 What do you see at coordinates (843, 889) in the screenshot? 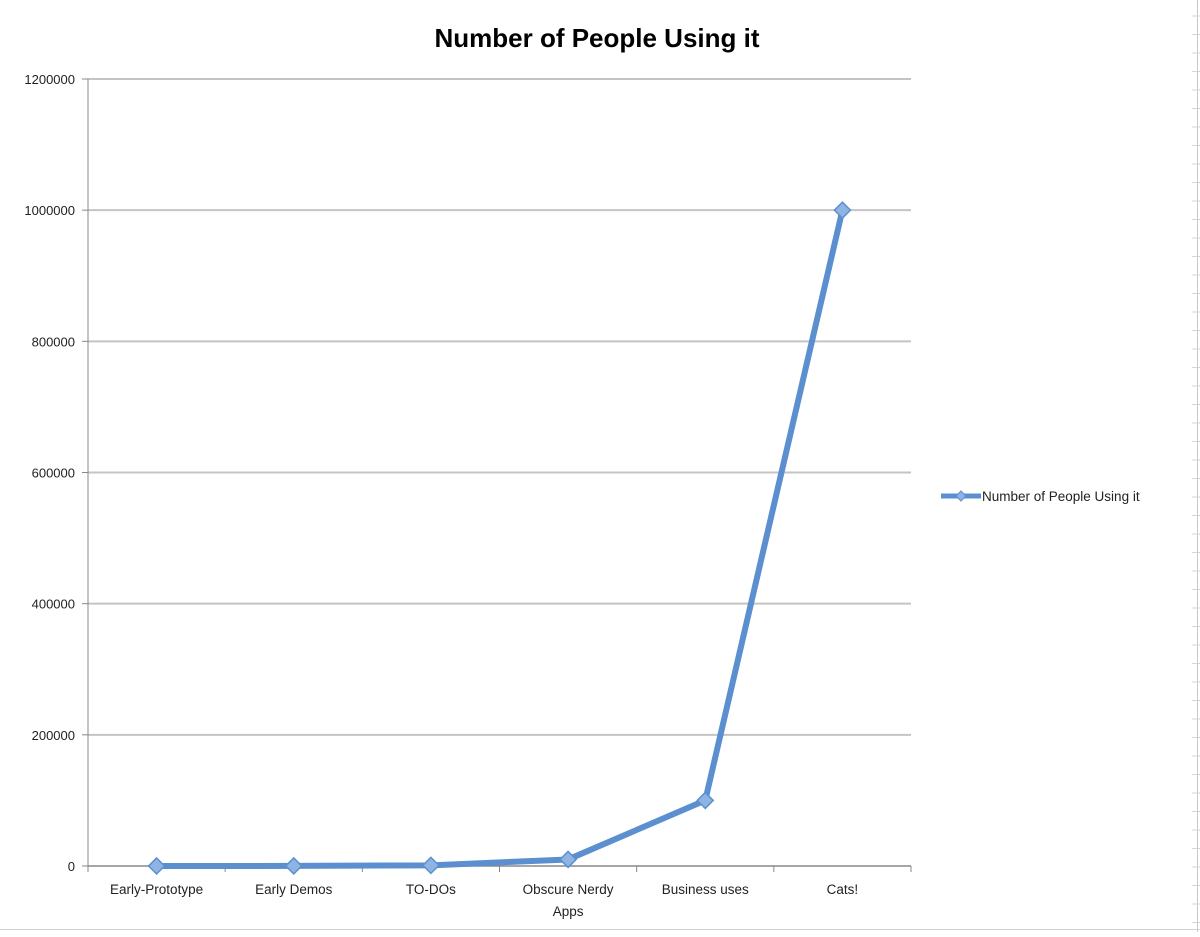
I see `x-tick-label: Cats!` at bounding box center [843, 889].